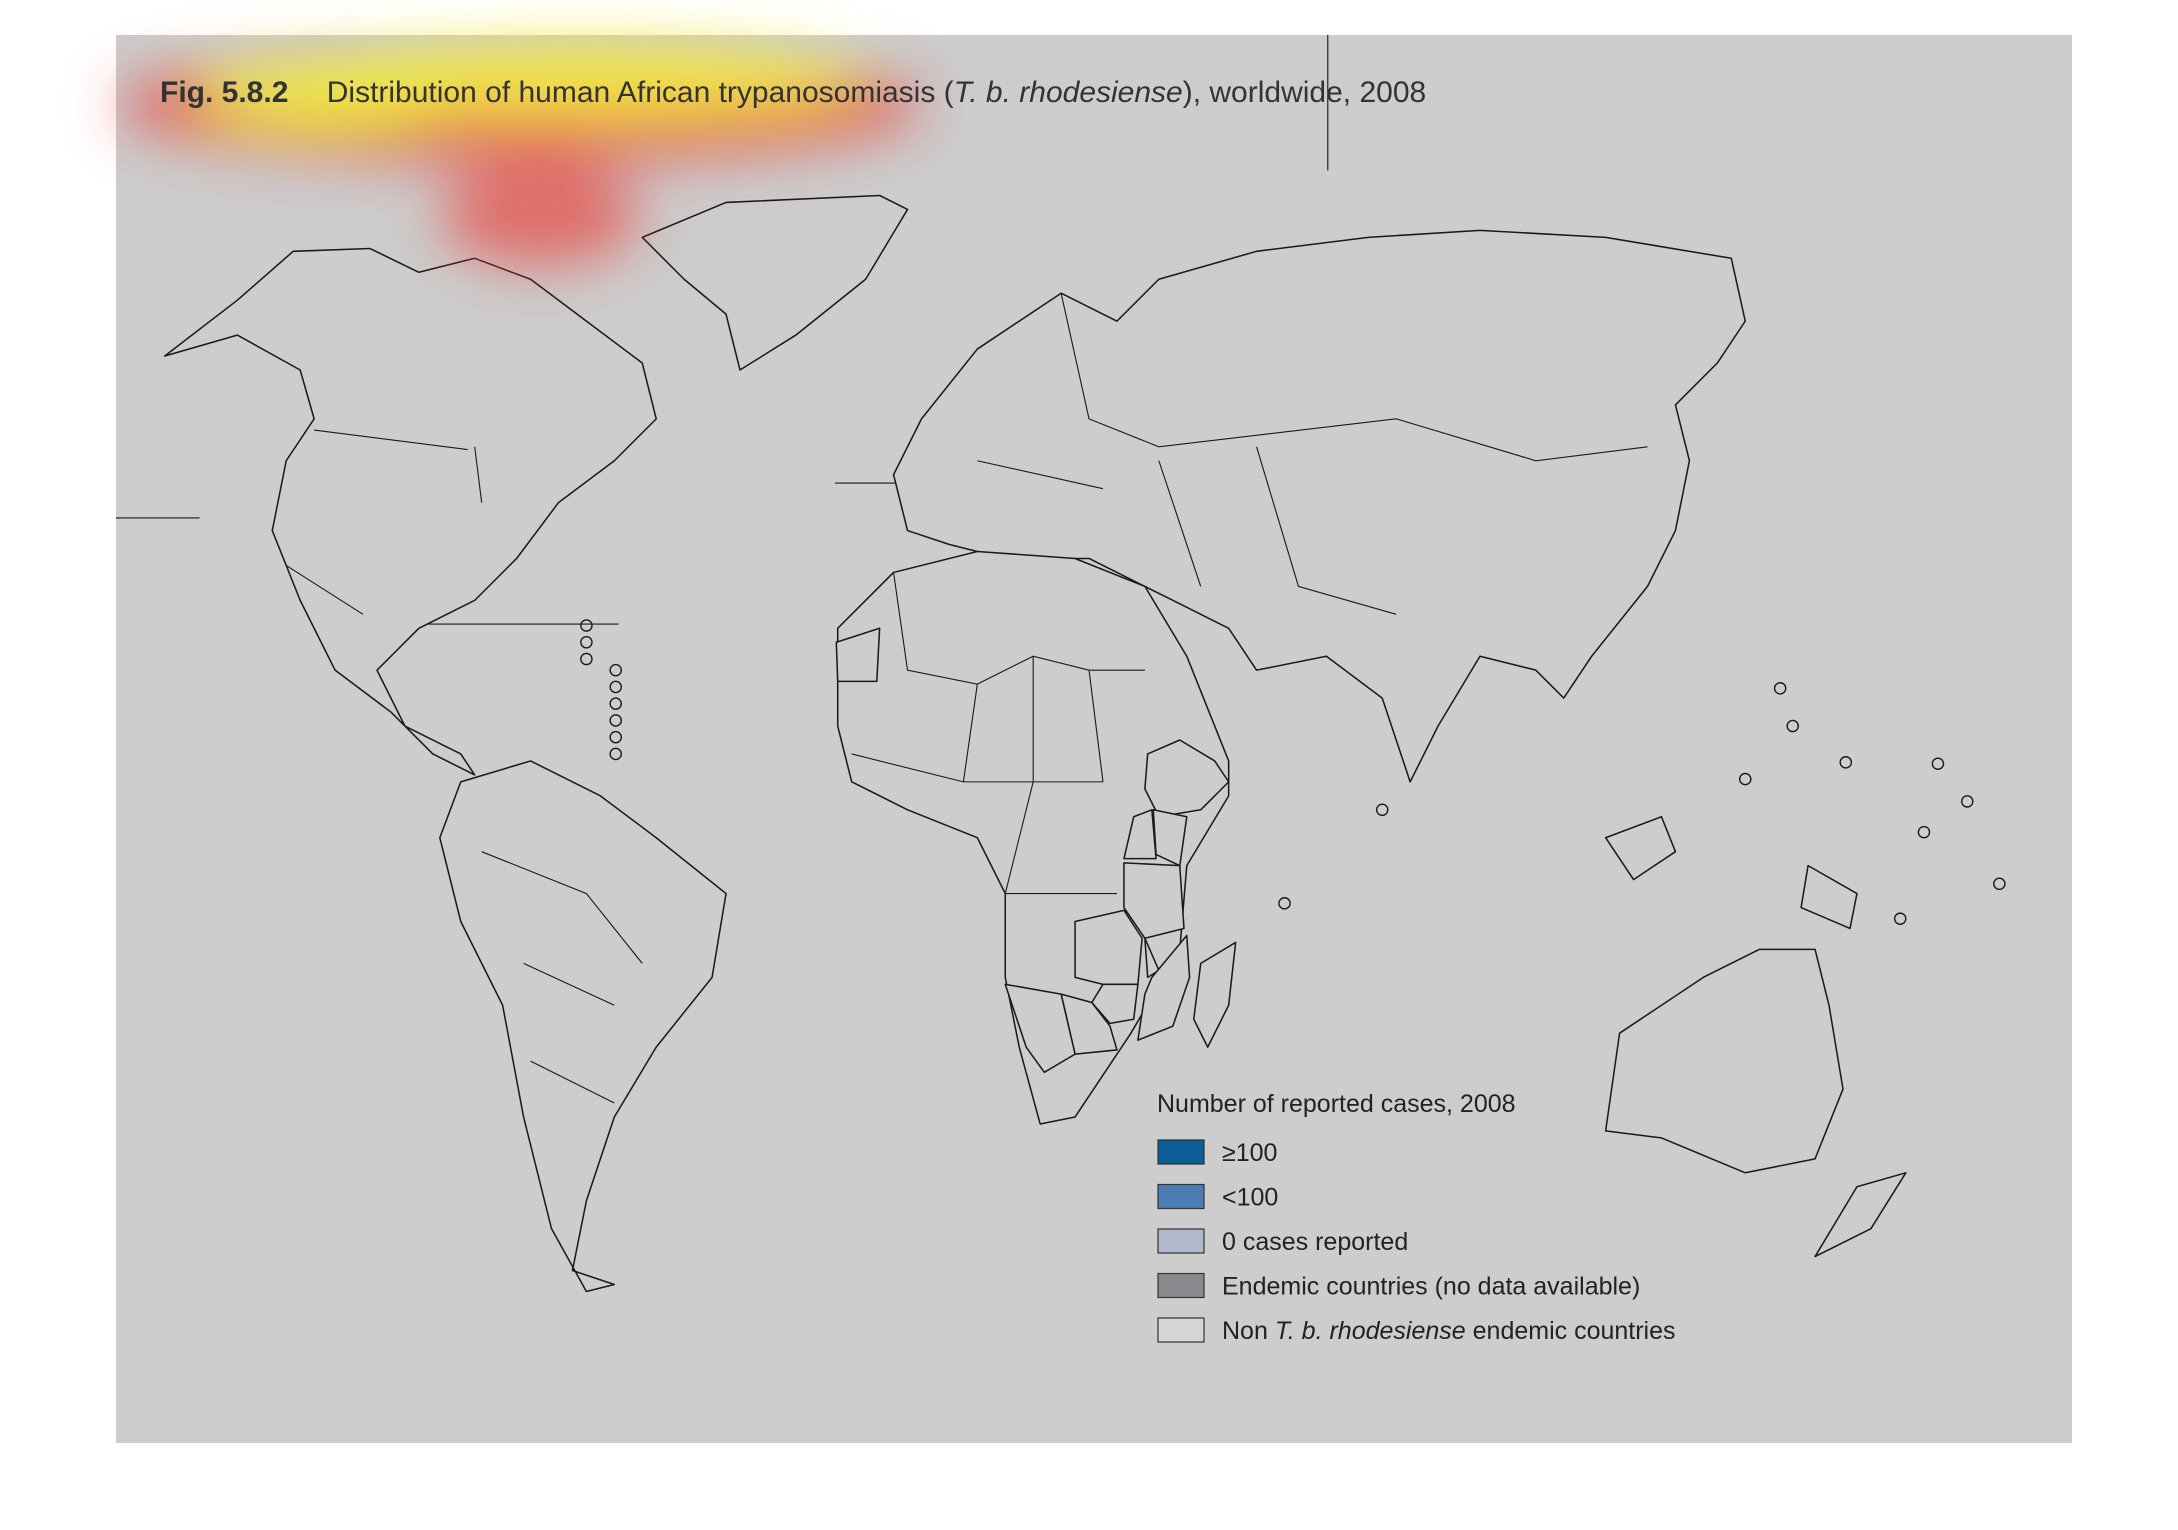  Describe the element at coordinates (224, 92) in the screenshot. I see `figure-number: Fig. 5.8.2` at that location.